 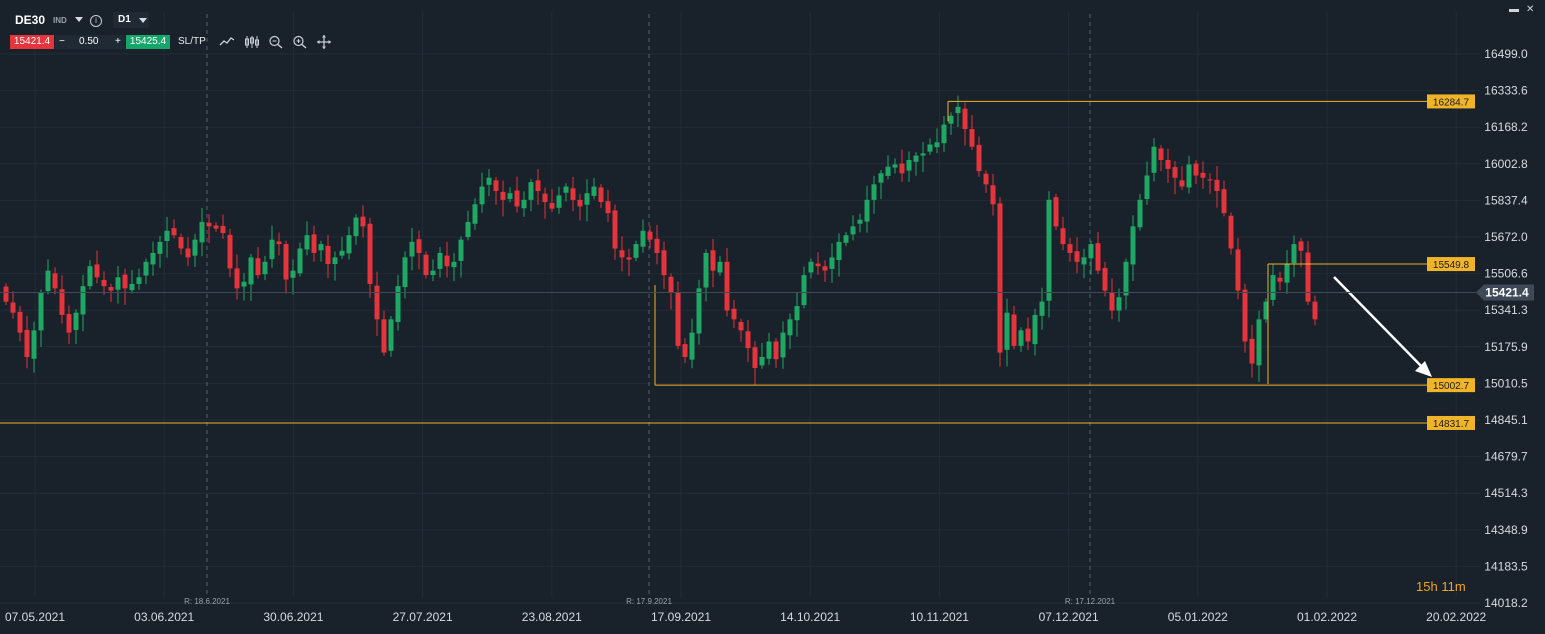 What do you see at coordinates (1530, 9) in the screenshot?
I see `close-button: ✕` at bounding box center [1530, 9].